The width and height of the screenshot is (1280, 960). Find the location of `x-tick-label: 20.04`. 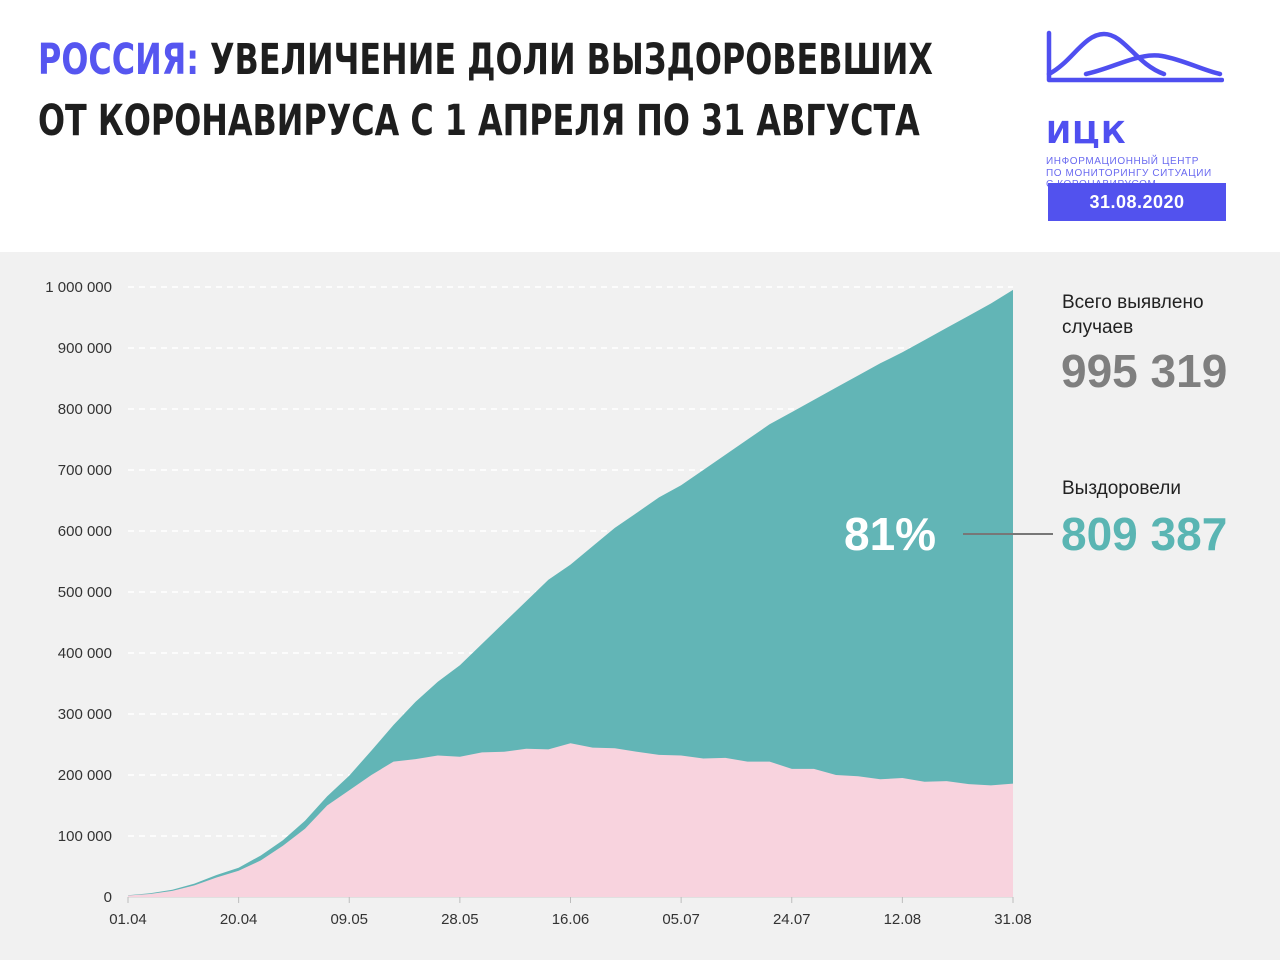

x-tick-label: 20.04 is located at coordinates (239, 919).